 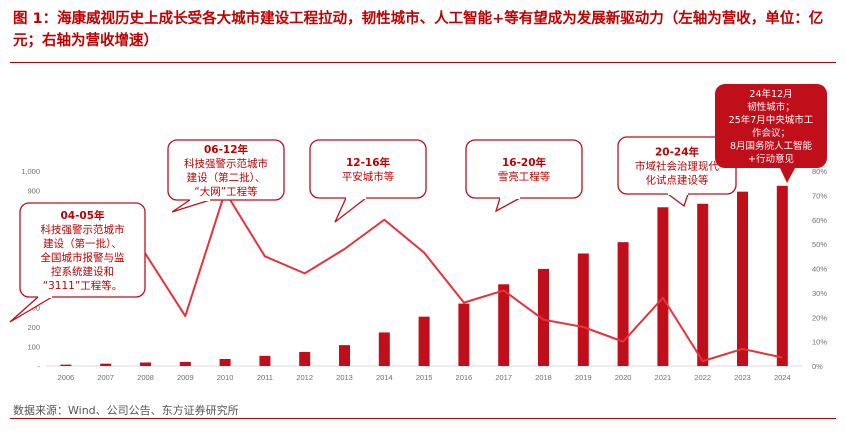 I want to click on title-divider, so click(x=423, y=62).